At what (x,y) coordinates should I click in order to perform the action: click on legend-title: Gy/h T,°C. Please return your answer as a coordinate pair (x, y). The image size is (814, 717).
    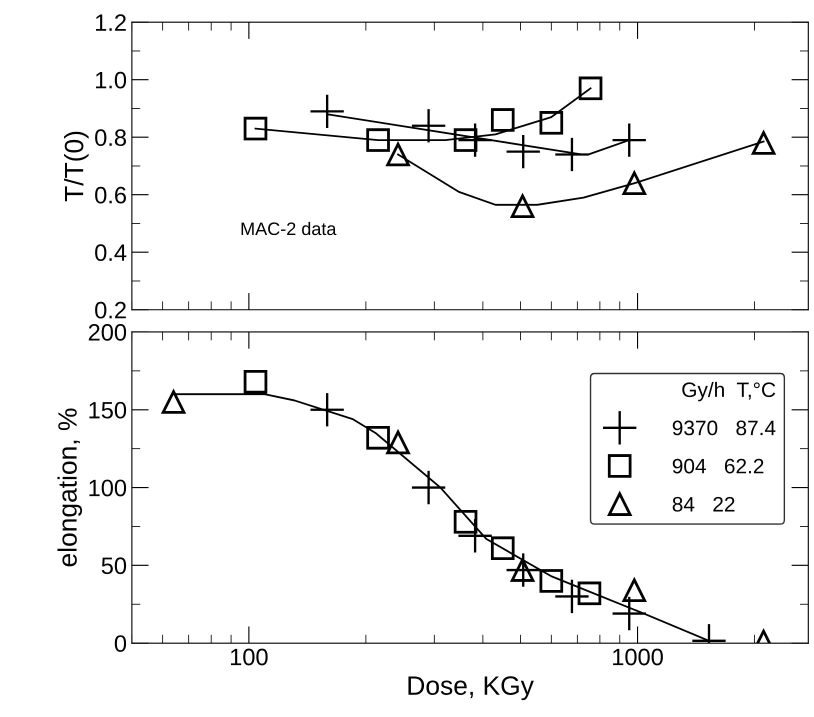
    Looking at the image, I should click on (729, 392).